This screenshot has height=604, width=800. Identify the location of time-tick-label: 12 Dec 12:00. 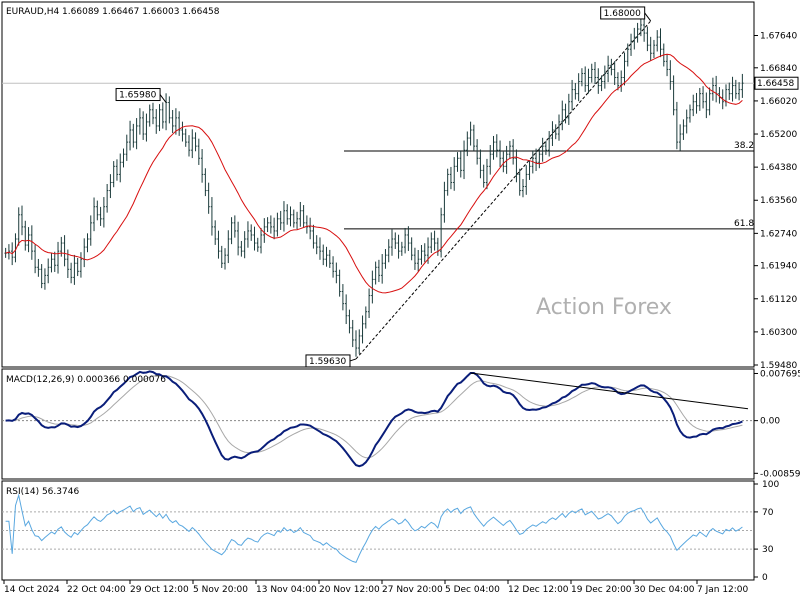
(538, 590).